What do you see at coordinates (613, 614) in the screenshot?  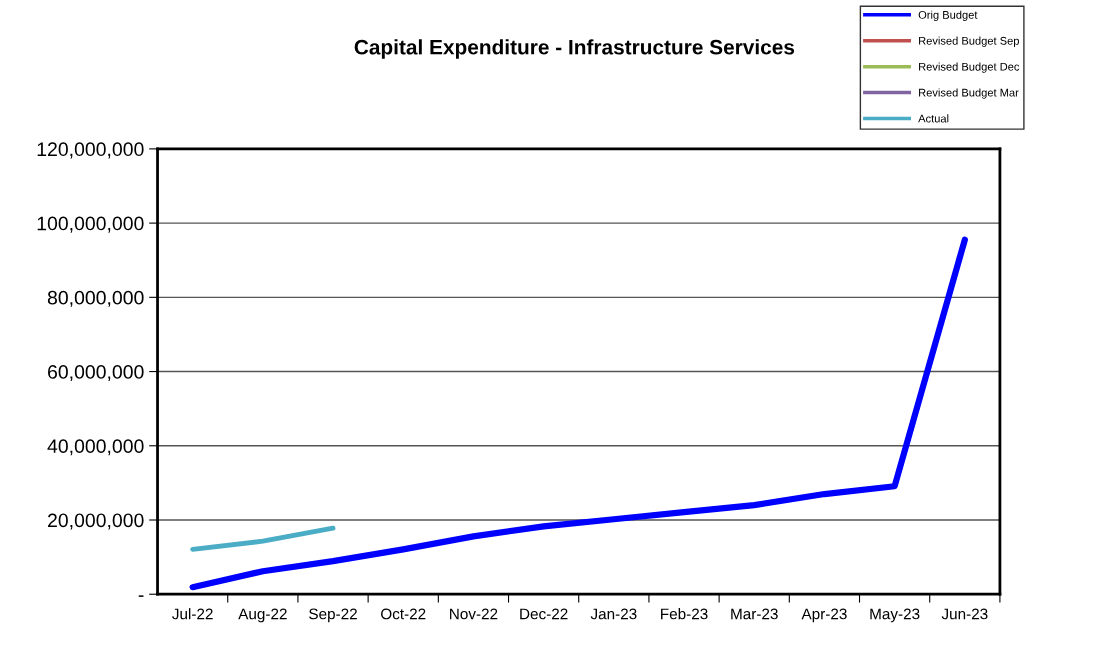 I see `x-tick-label: Jan-23` at bounding box center [613, 614].